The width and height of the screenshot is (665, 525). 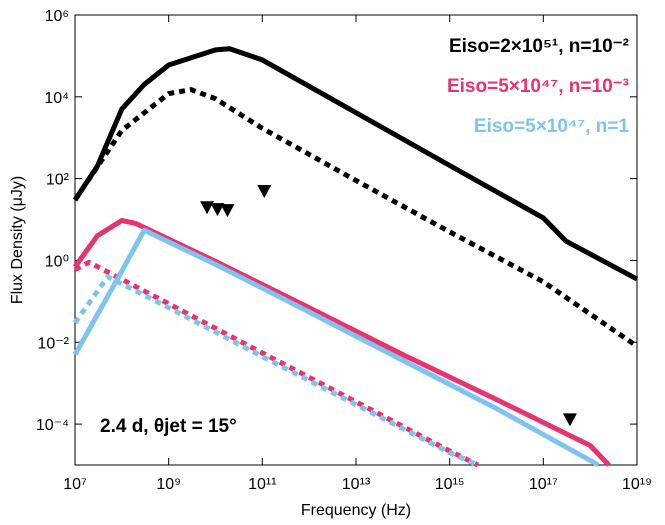 What do you see at coordinates (57, 16) in the screenshot?
I see `y-tick-label: 10⁶` at bounding box center [57, 16].